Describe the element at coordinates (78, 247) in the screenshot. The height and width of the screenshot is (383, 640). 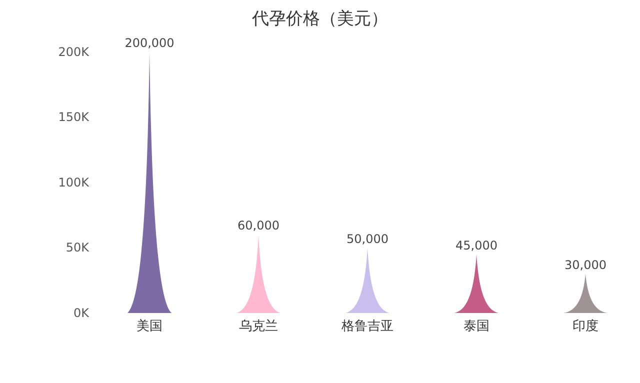
I see `y-tick-label: 50K` at that location.